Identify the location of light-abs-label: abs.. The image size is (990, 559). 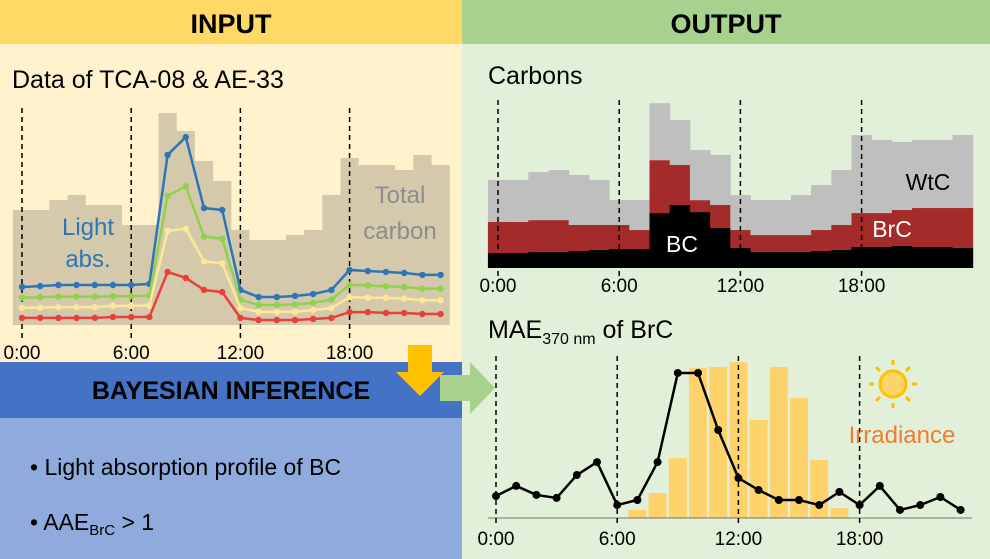
(87, 259).